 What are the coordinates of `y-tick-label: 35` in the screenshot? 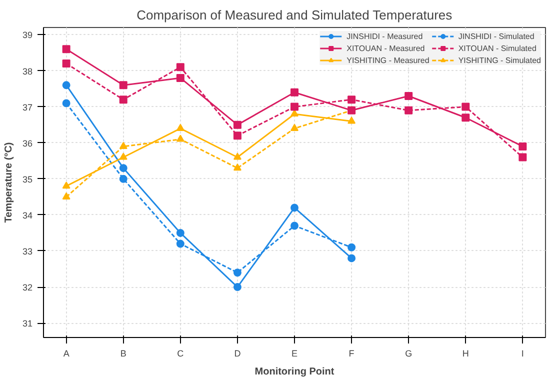 It's located at (27, 179).